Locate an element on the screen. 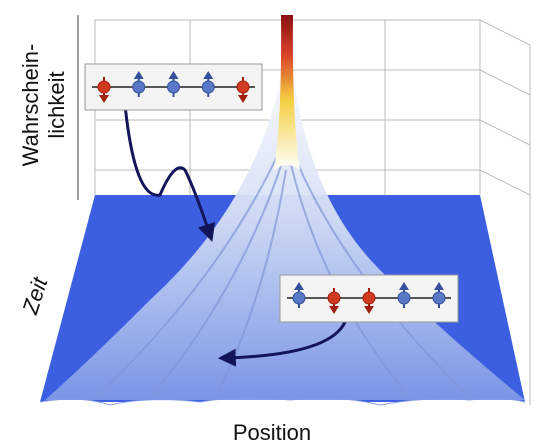  z-axis-label: Wahrschein- lichkeit is located at coordinates (43, 105).